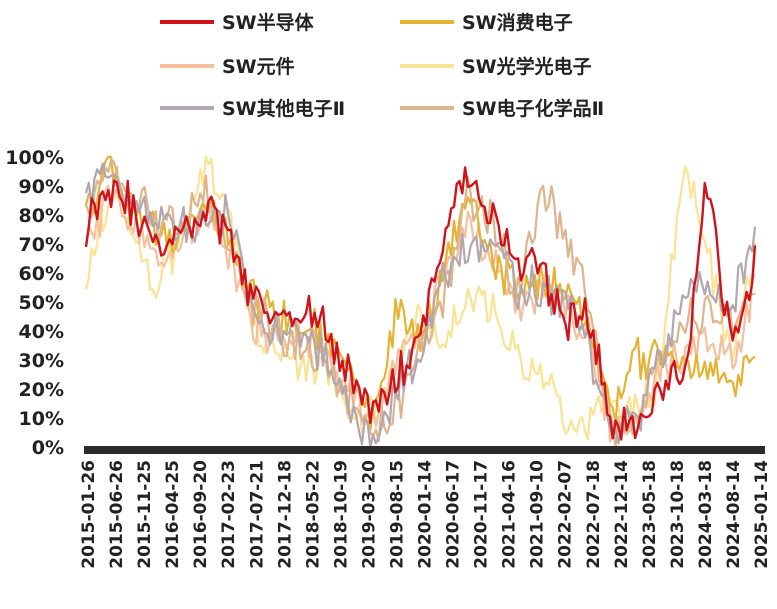 This screenshot has width=777, height=609. What do you see at coordinates (454, 514) in the screenshot?
I see `x-tick-label: 2020-06-17` at bounding box center [454, 514].